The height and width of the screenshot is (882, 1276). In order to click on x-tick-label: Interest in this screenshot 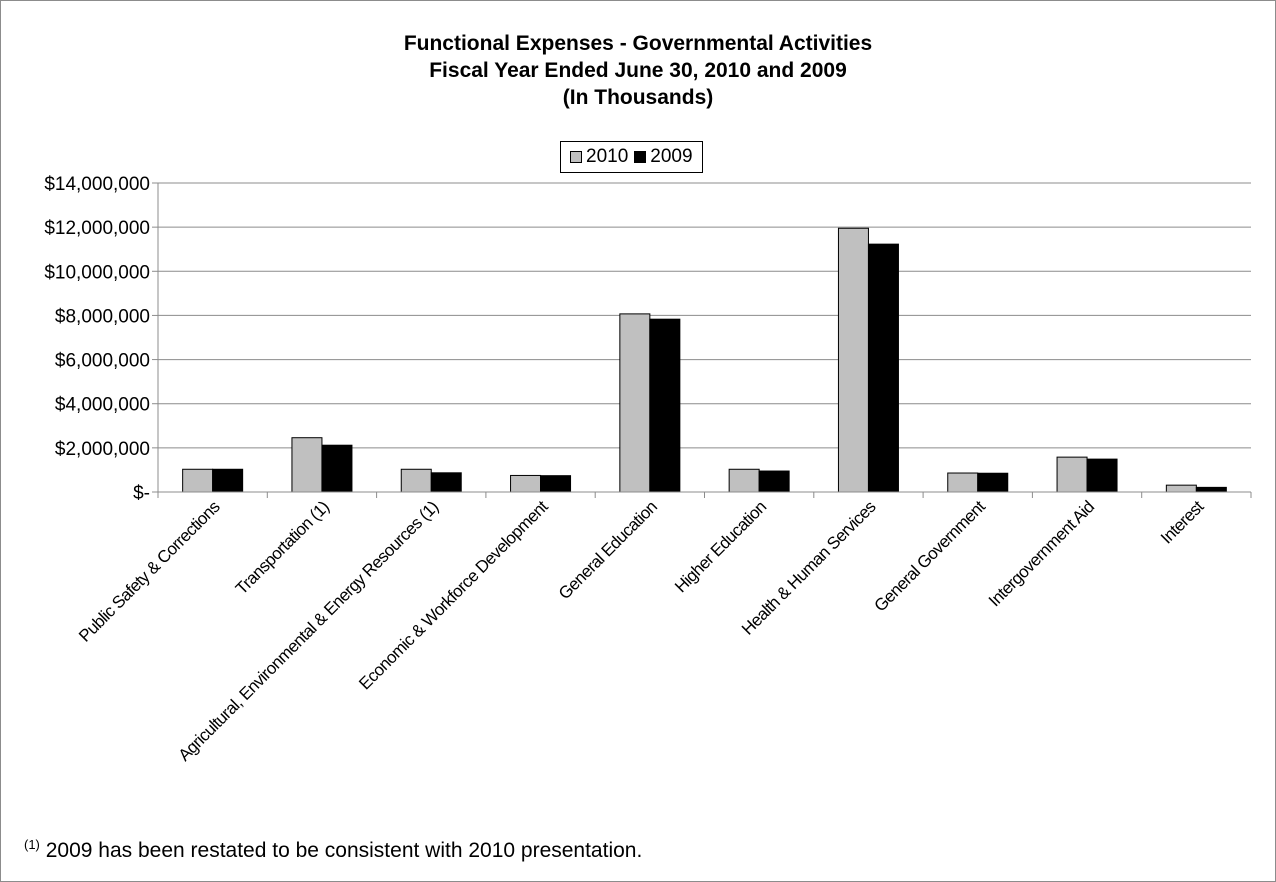, I will do `click(1182, 522)`.